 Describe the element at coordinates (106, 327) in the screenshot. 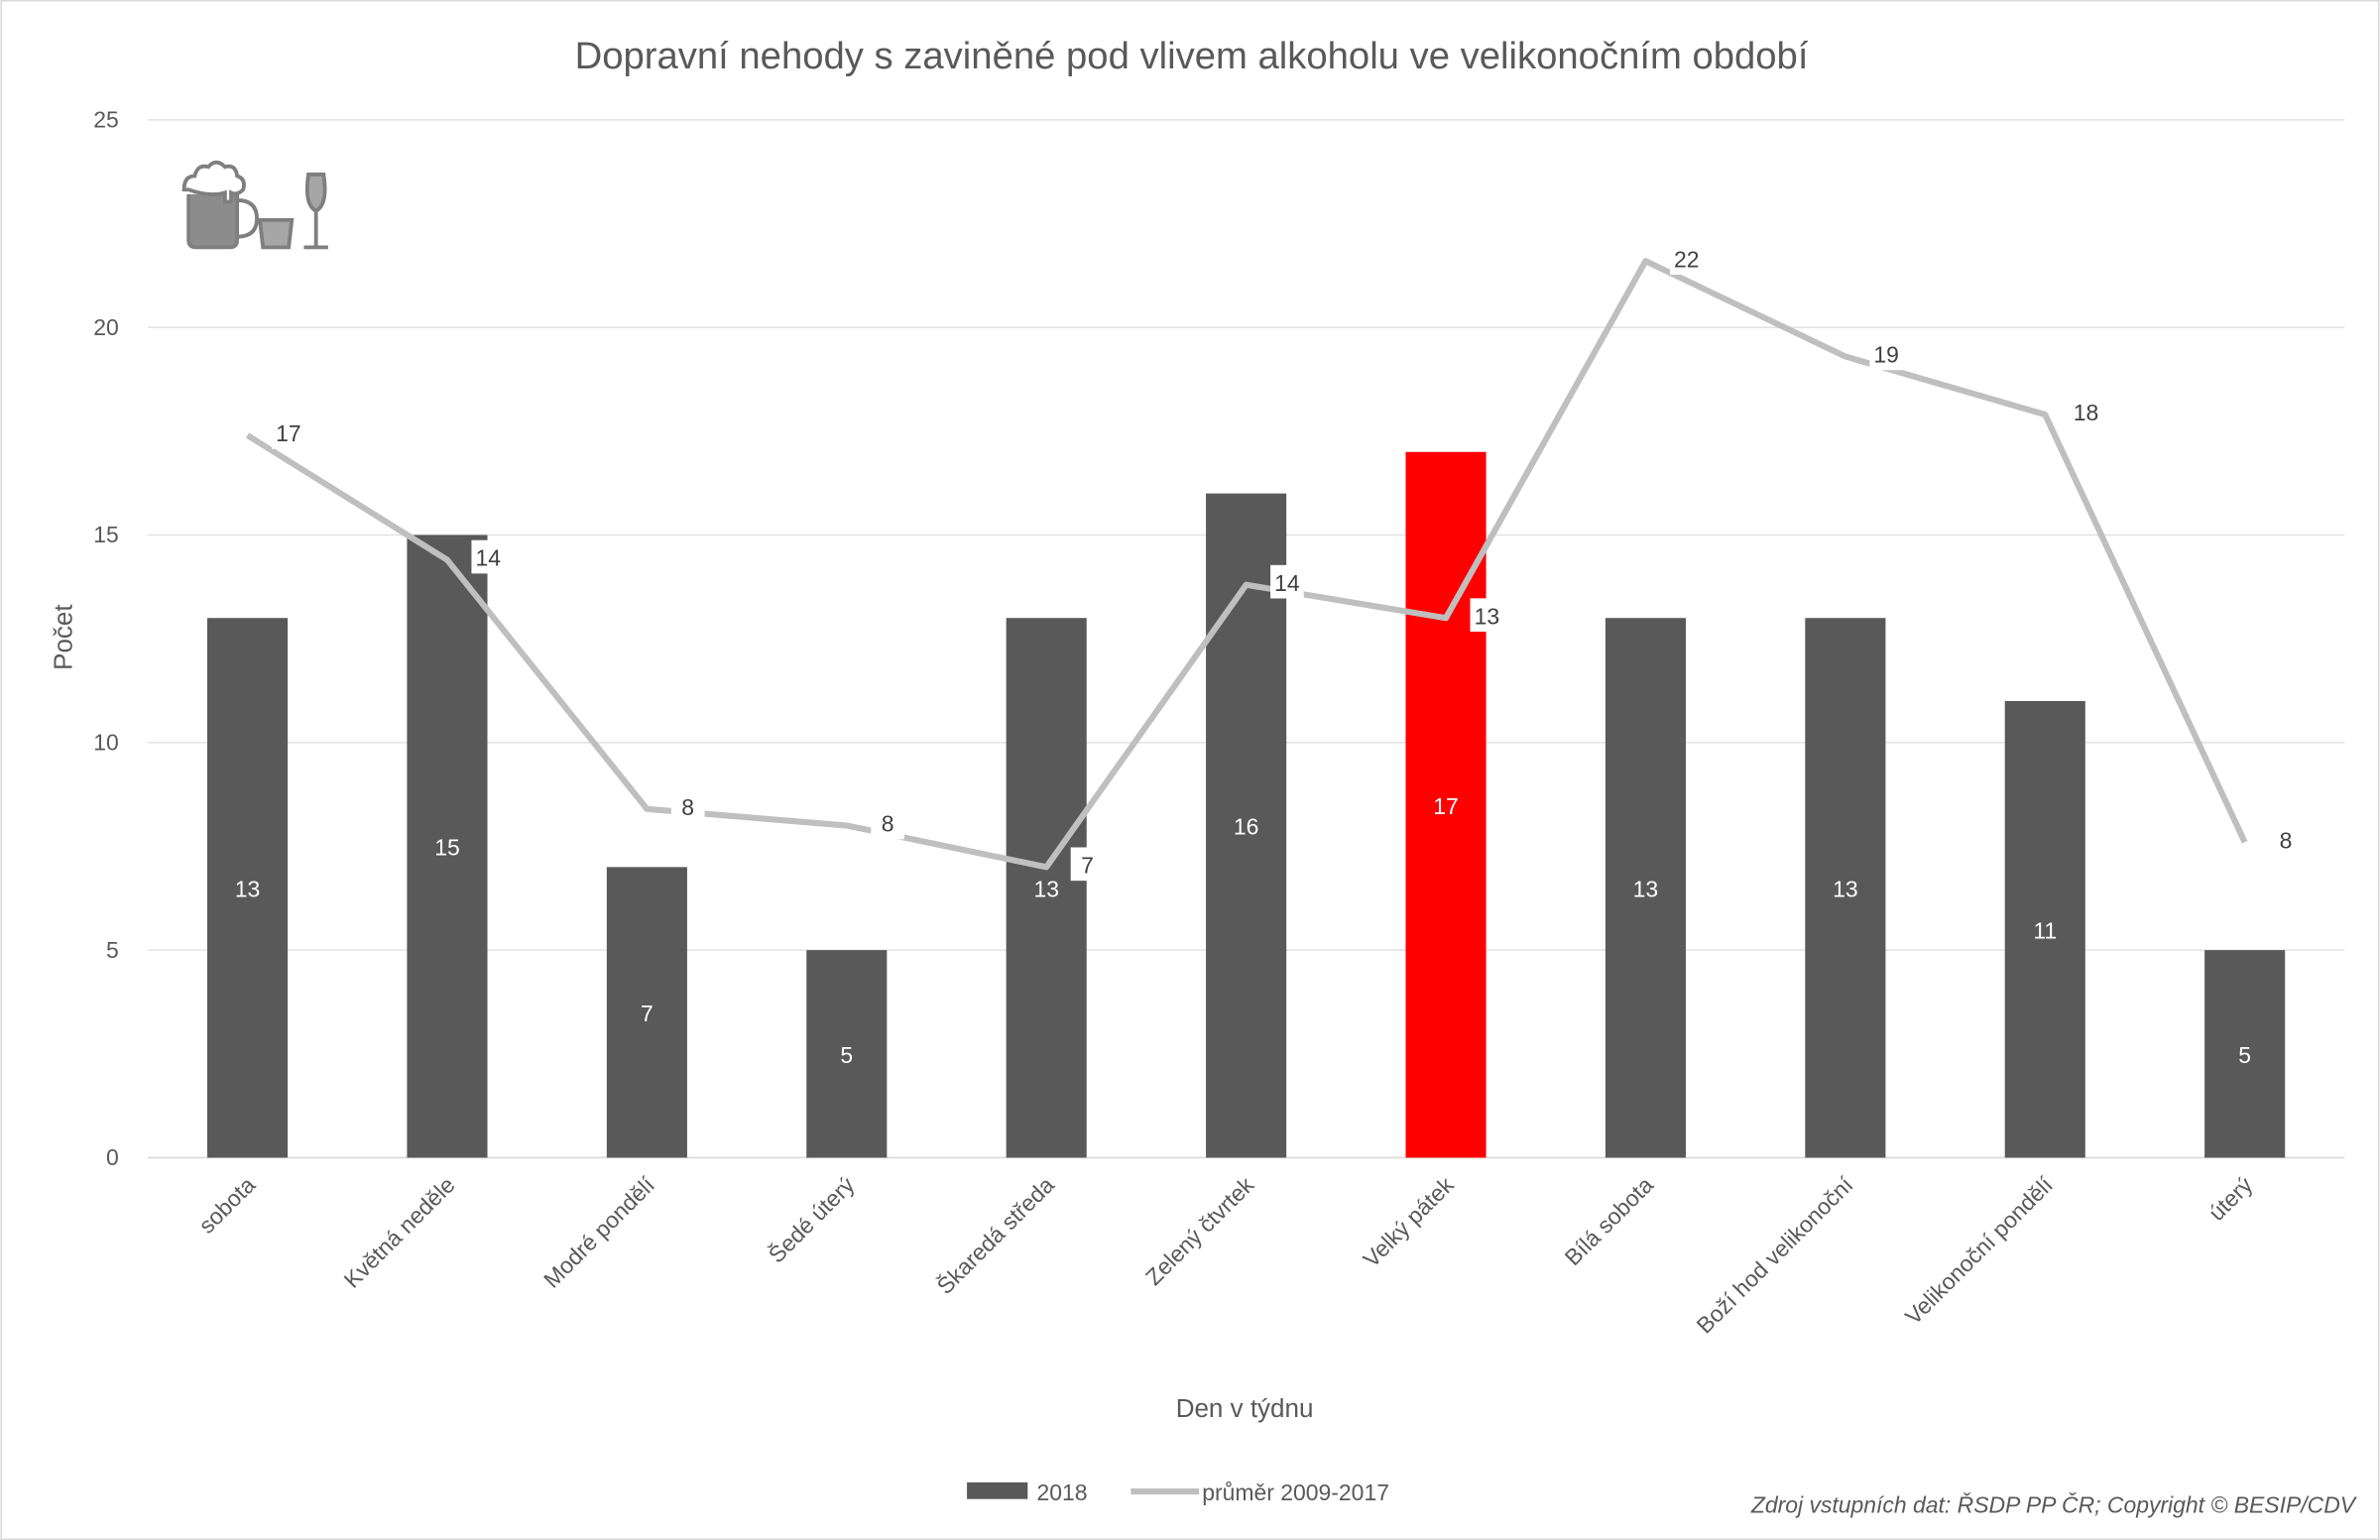

I see `y-tick-label: 20` at that location.